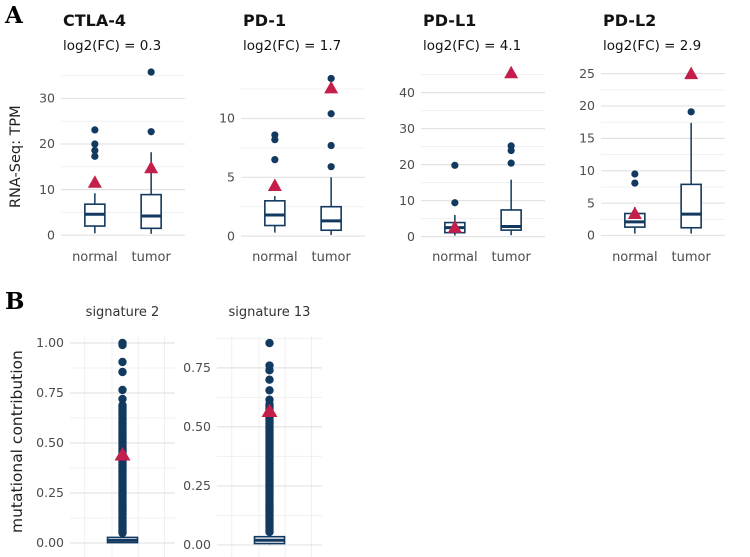  Describe the element at coordinates (292, 46) in the screenshot. I see `svg-text: log2(FC) = 1.7` at that location.